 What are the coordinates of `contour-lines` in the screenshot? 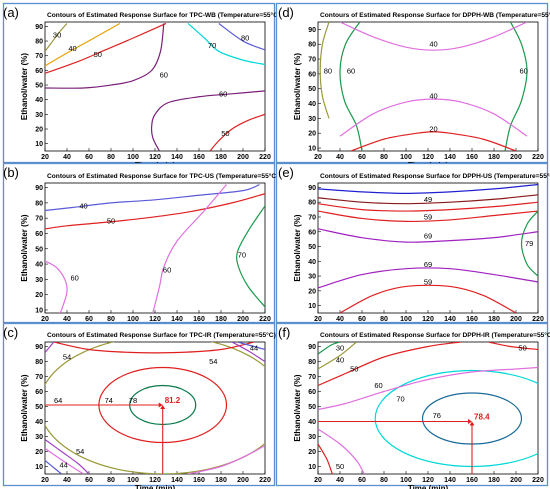 It's located at (155, 86).